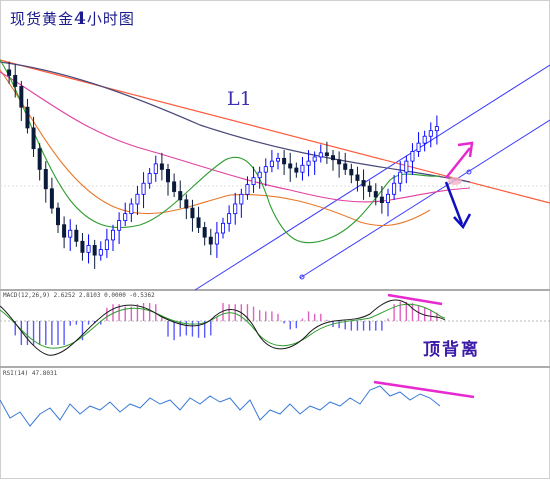 Image resolution: width=550 pixels, height=480 pixels. I want to click on title-prefix: 现货黄金, so click(42, 19).